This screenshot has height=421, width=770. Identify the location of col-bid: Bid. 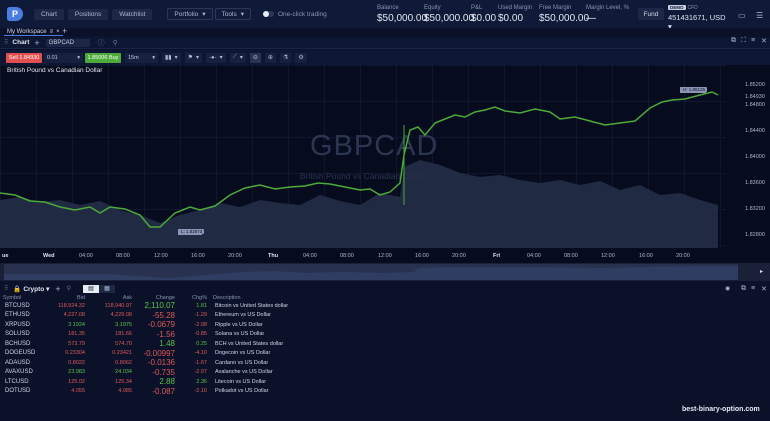
(81, 298).